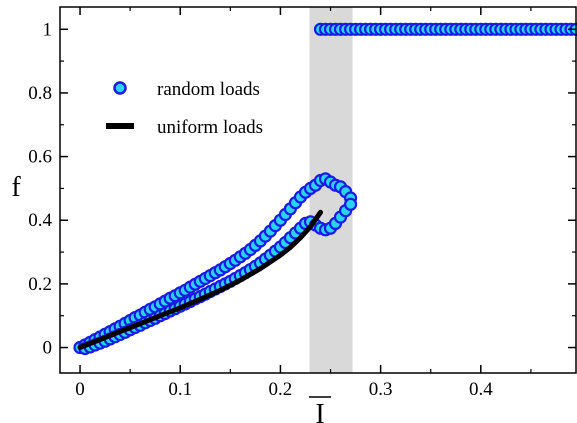  What do you see at coordinates (210, 127) in the screenshot?
I see `legend-label-uniform-loads: uniform loads` at bounding box center [210, 127].